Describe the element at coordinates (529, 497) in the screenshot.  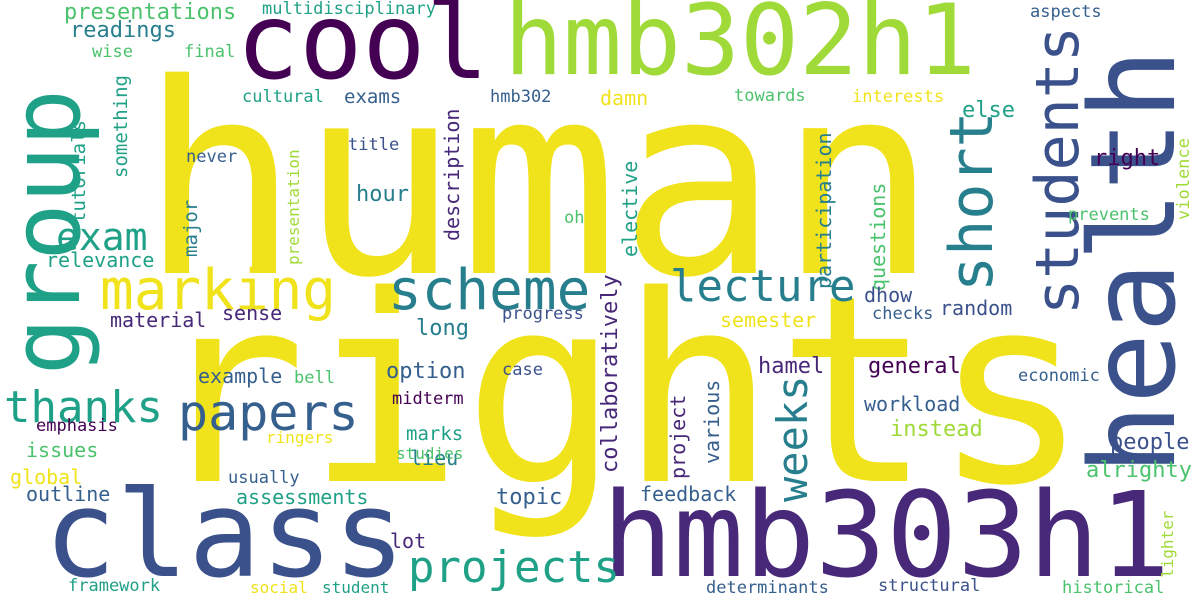
I see `word-topic: topic` at that location.